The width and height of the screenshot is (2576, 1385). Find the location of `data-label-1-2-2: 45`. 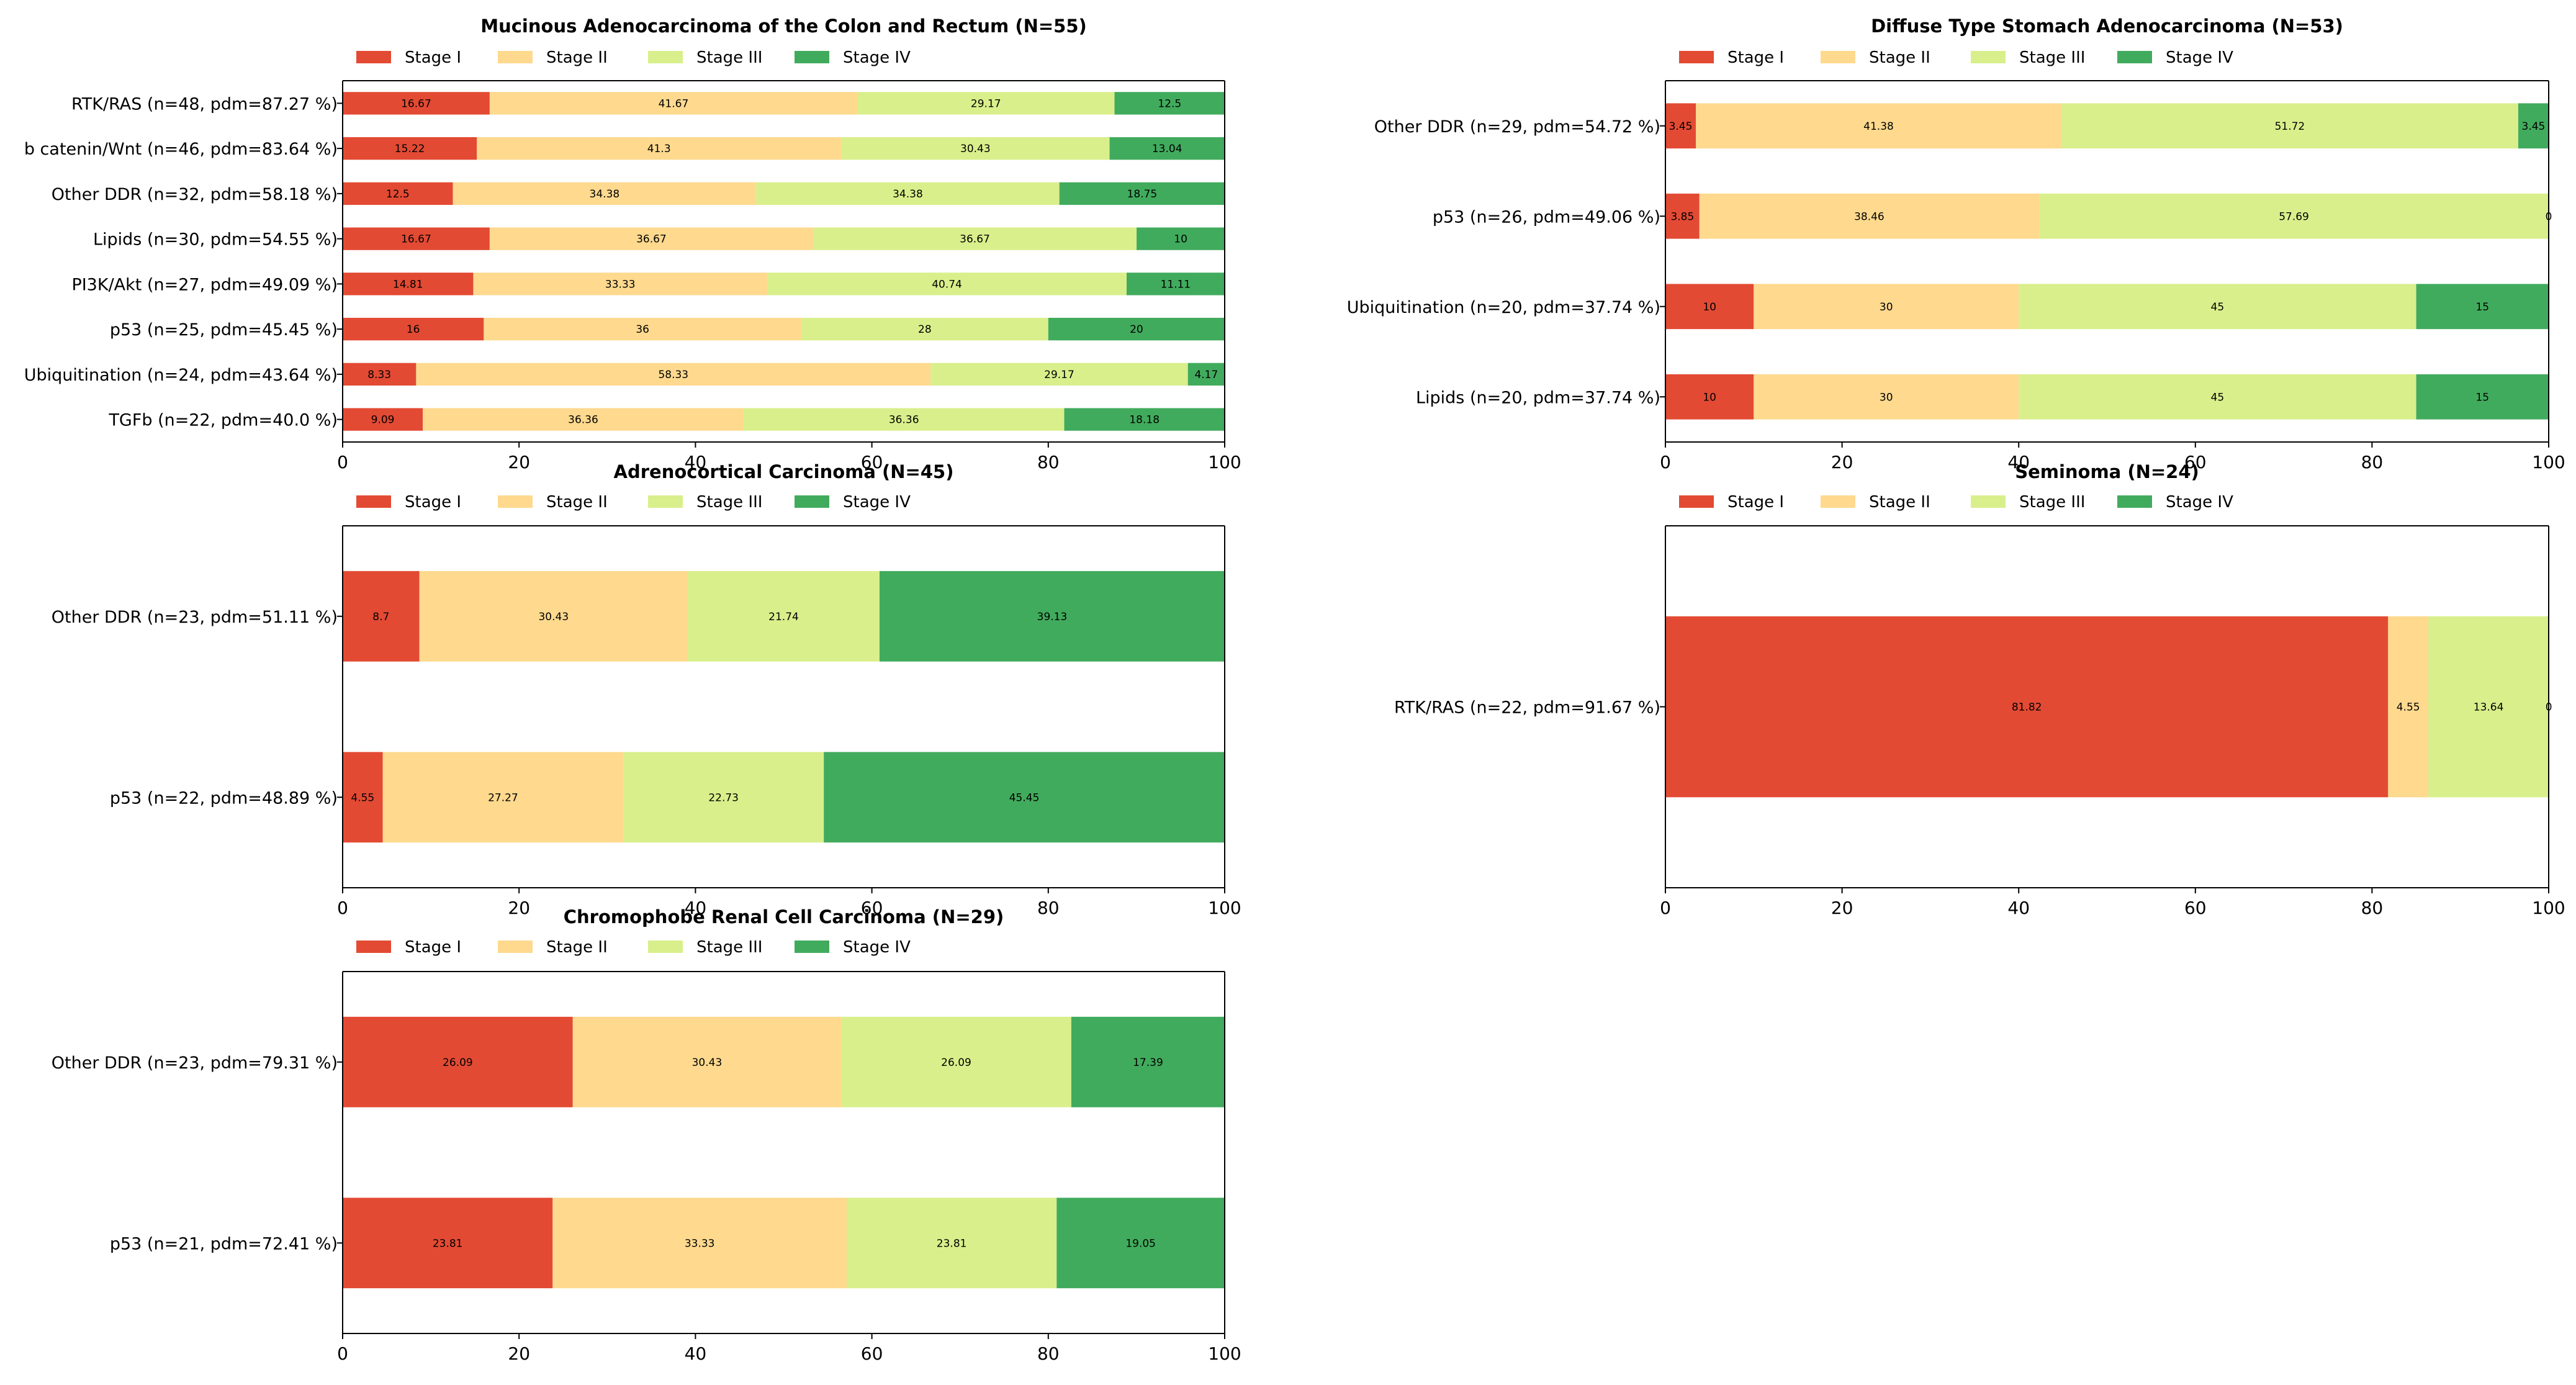

data-label-1-2-2: 45 is located at coordinates (2218, 307).